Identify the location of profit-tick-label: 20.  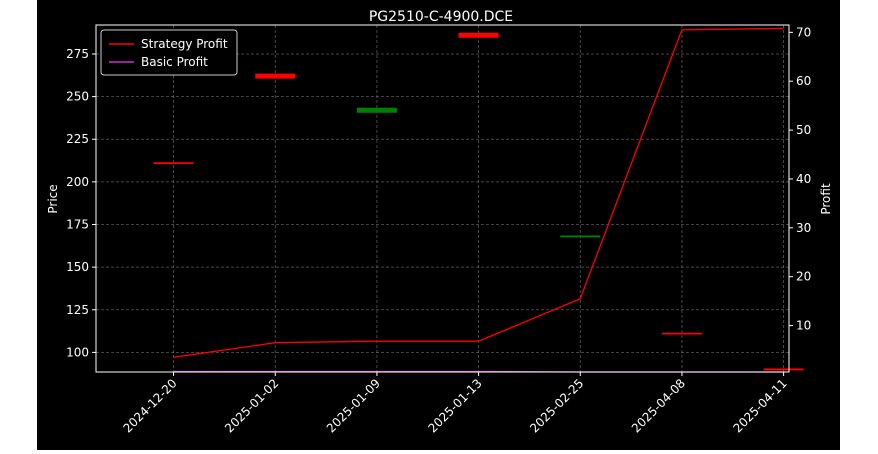
(803, 277).